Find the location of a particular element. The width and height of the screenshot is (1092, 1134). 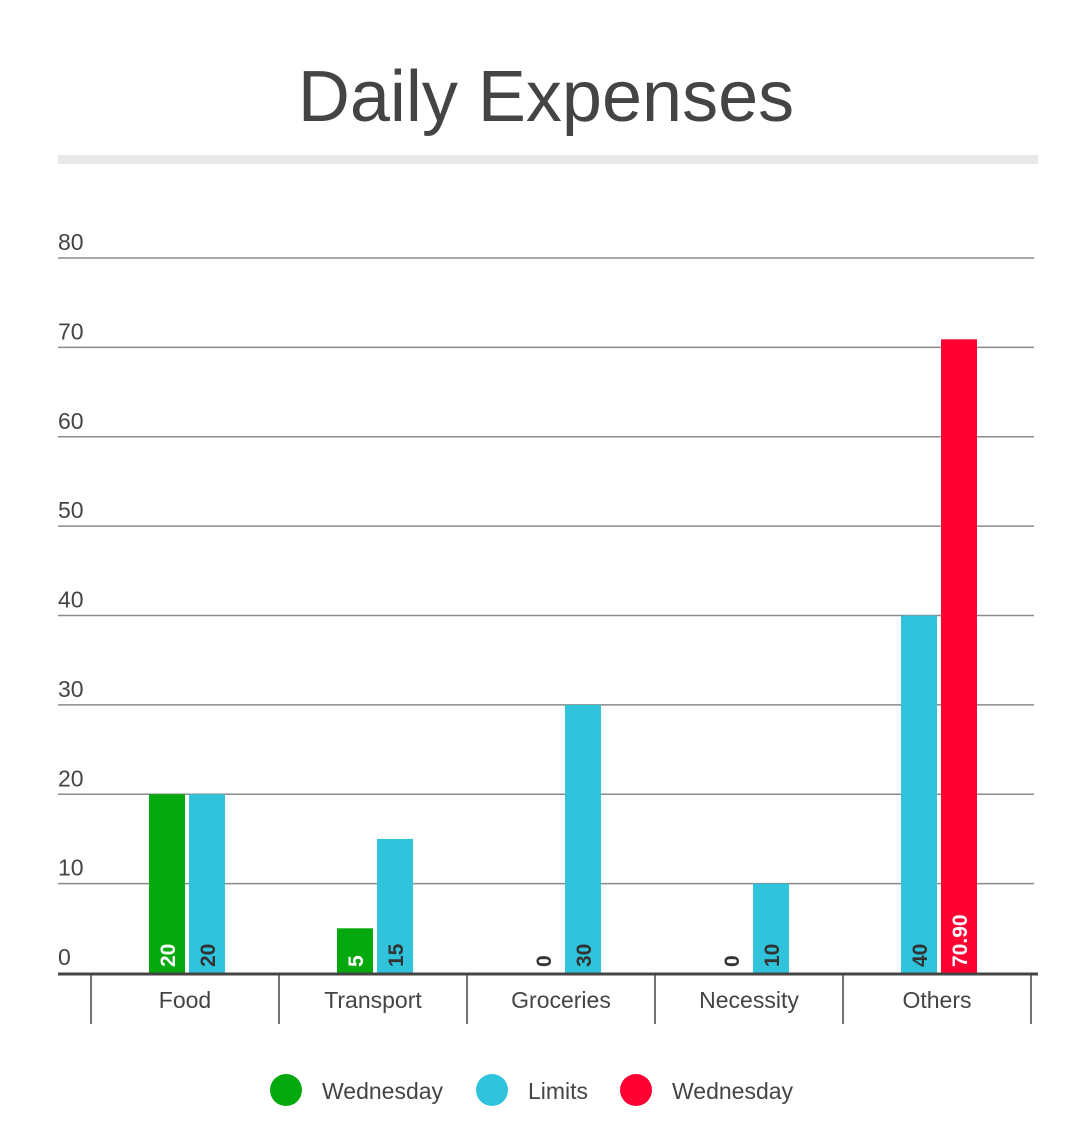

bar-value-label: 5 is located at coordinates (356, 961).